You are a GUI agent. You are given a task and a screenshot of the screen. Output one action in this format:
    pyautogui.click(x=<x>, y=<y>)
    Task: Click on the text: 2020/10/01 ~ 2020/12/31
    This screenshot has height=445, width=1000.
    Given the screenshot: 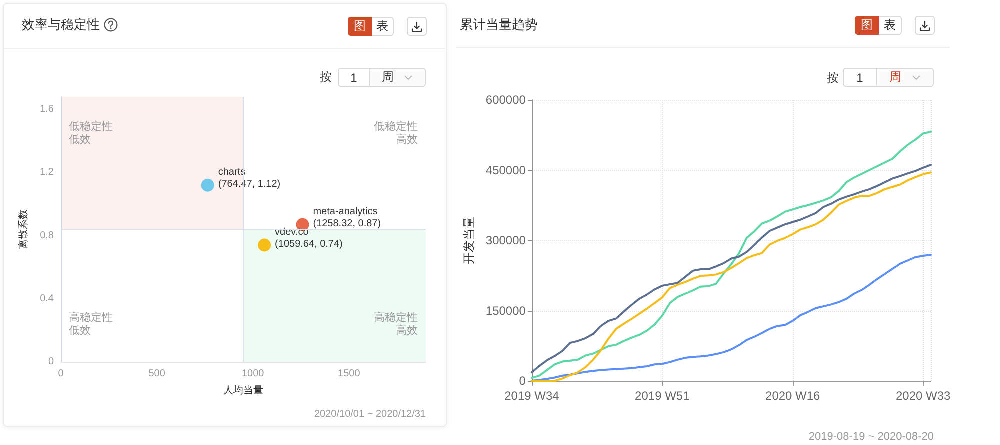 What is the action you would take?
    pyautogui.click(x=370, y=415)
    